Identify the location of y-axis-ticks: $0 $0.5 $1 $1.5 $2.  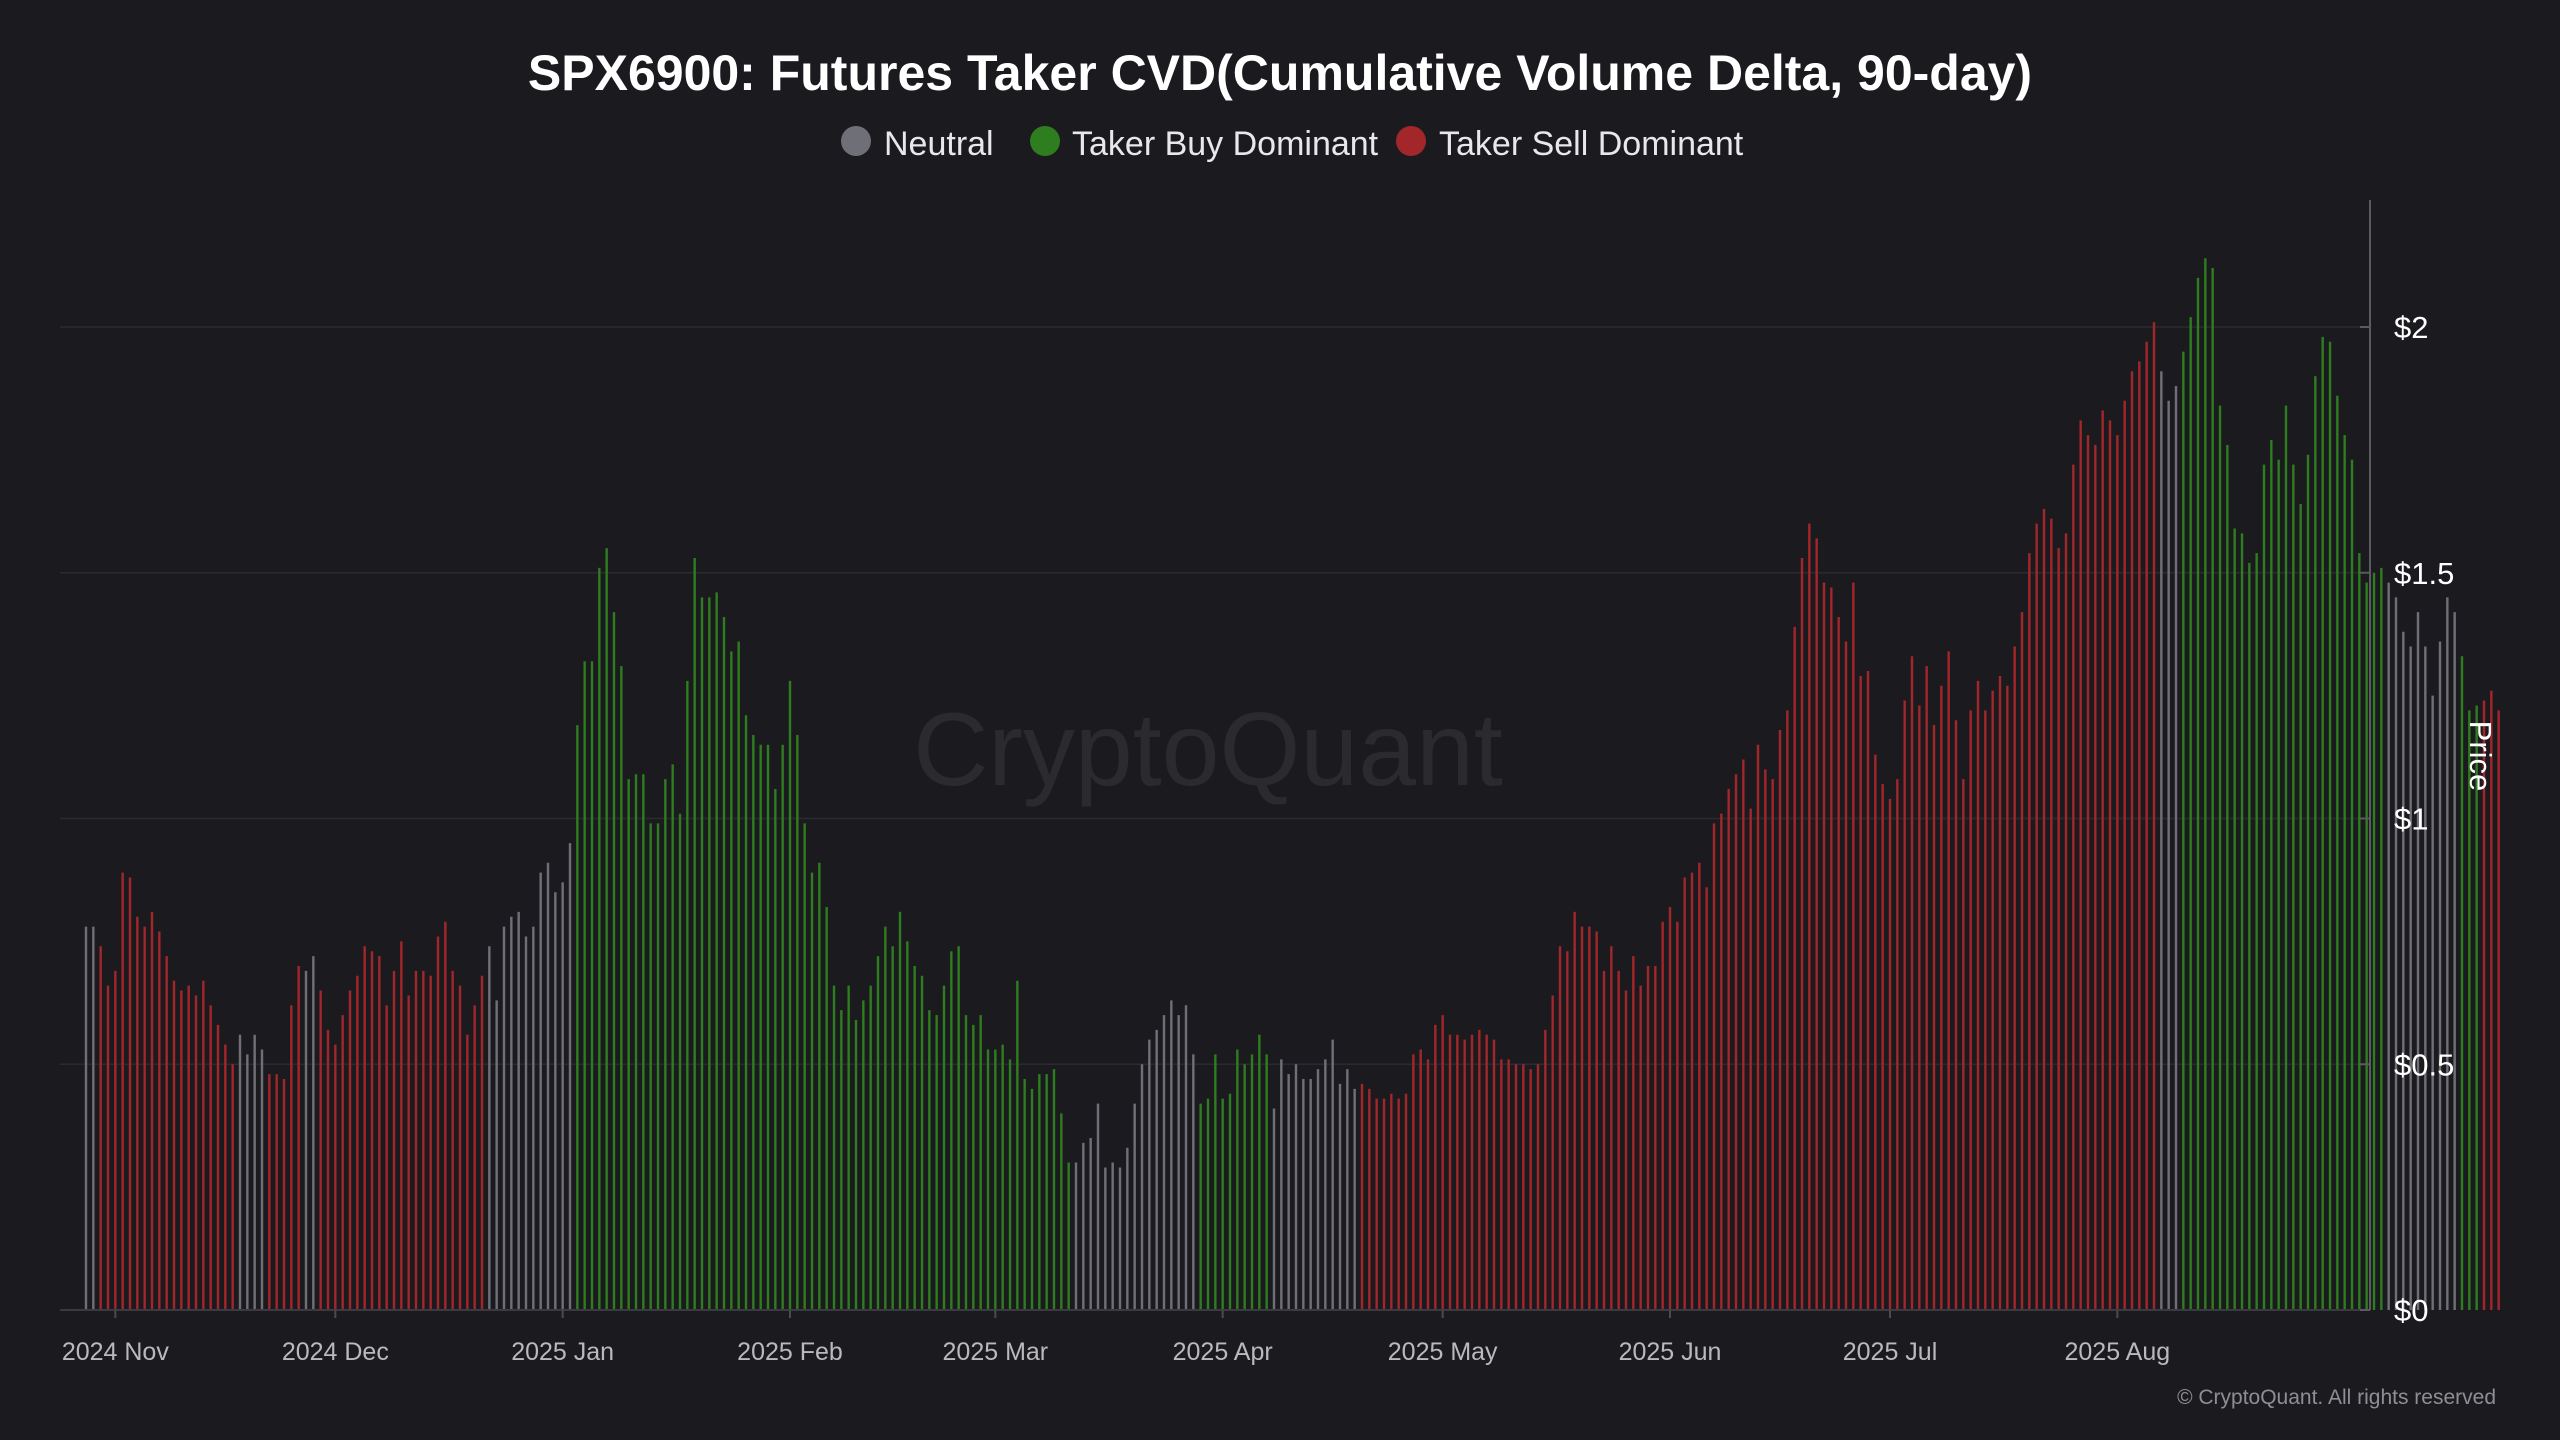
(2407, 819).